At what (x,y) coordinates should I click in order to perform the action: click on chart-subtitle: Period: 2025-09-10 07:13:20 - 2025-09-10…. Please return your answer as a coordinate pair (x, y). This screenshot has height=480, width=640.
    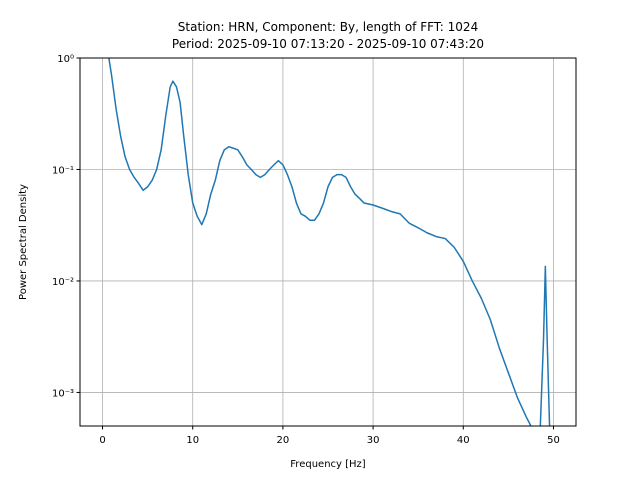
    Looking at the image, I should click on (328, 44).